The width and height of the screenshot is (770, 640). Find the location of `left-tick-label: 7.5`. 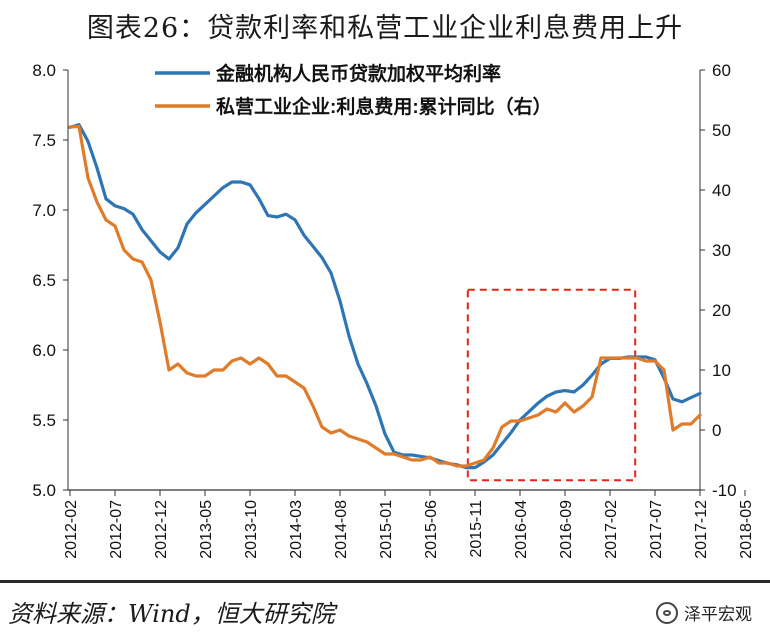

left-tick-label: 7.5 is located at coordinates (44, 140).